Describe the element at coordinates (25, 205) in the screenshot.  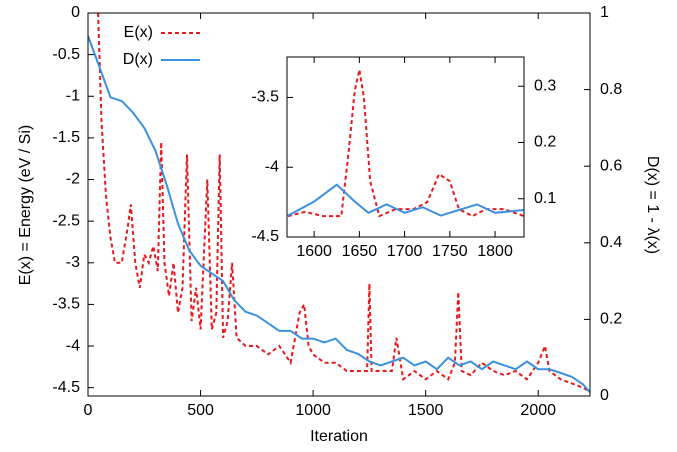
I see `y-axis-label: E(x) = Energy (eV / Si)` at that location.